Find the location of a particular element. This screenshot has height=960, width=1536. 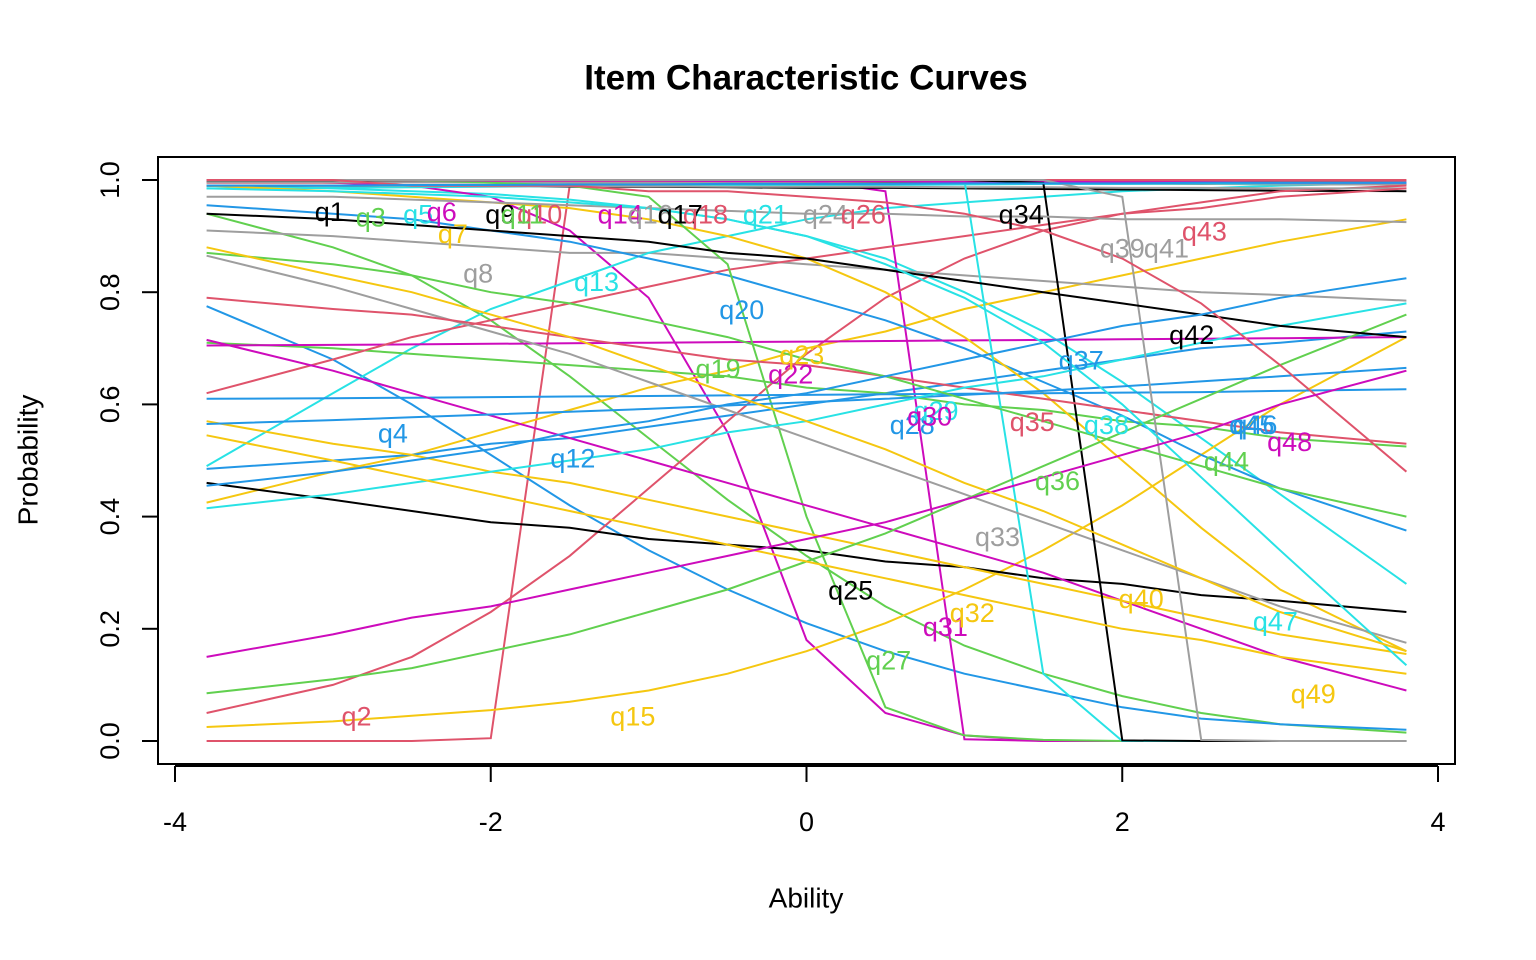

curve-label: q25 is located at coordinates (850, 590).